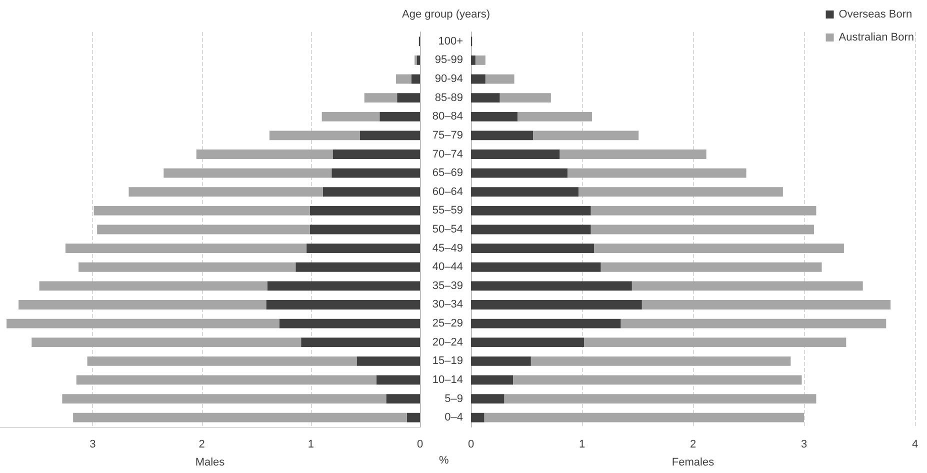 Image resolution: width=927 pixels, height=473 pixels. What do you see at coordinates (875, 14) in the screenshot?
I see `legend-label: Overseas Born` at bounding box center [875, 14].